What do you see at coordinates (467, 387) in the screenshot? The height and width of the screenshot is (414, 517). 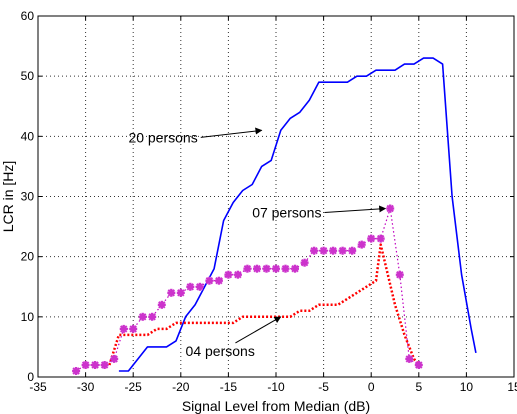 I see `x-tick-label: 10` at bounding box center [467, 387].